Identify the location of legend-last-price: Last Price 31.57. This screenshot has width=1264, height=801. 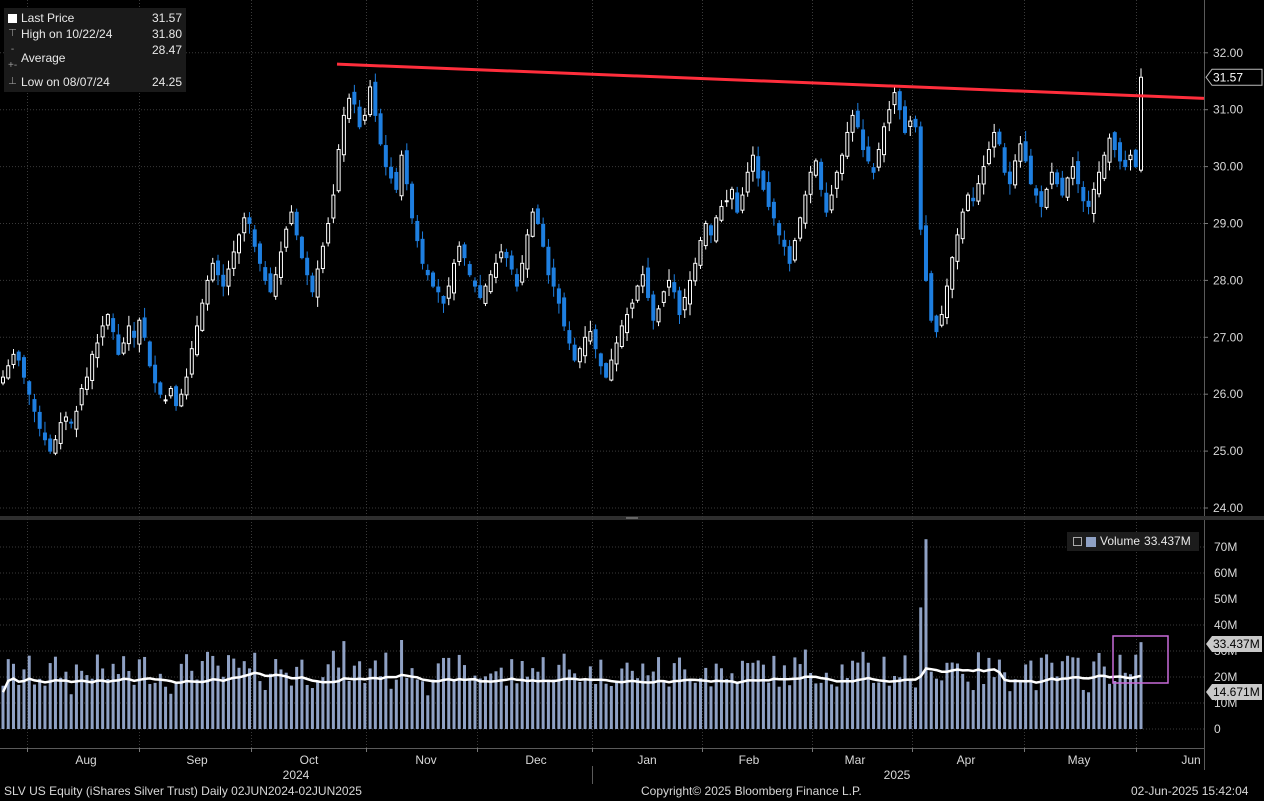
(95, 18).